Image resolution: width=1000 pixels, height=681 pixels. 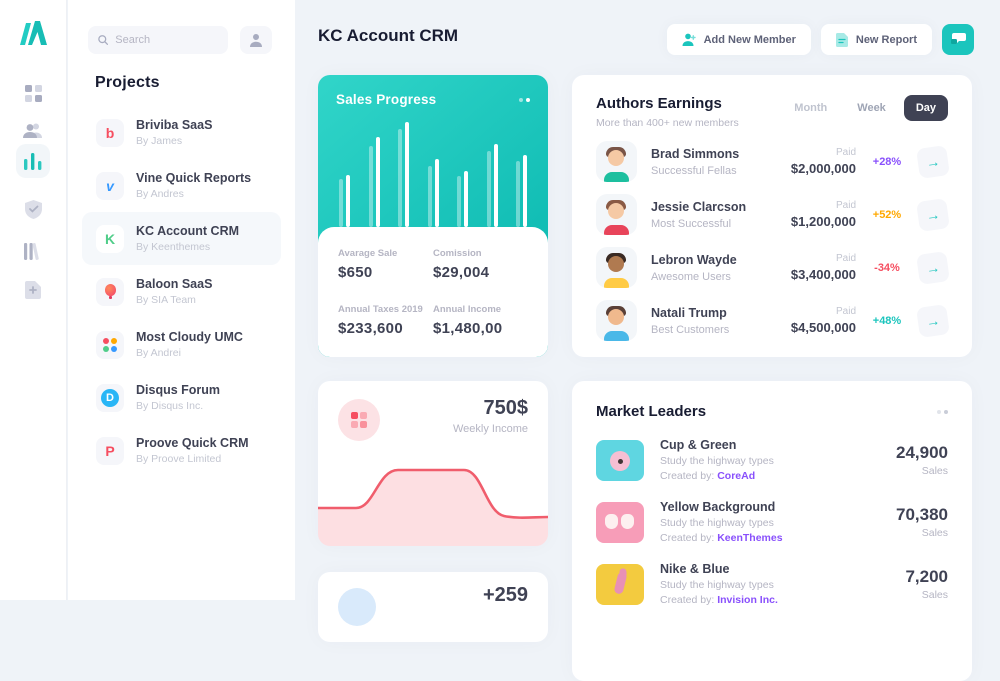 What do you see at coordinates (505, 595) in the screenshot?
I see `partial-stat-value: +259` at bounding box center [505, 595].